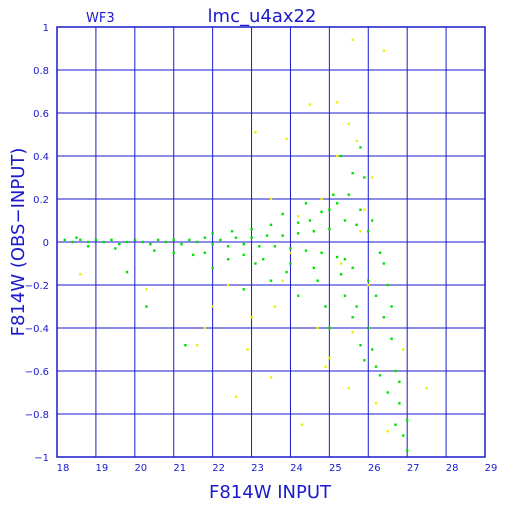  Describe the element at coordinates (102, 468) in the screenshot. I see `x-tick-label: 19` at that location.